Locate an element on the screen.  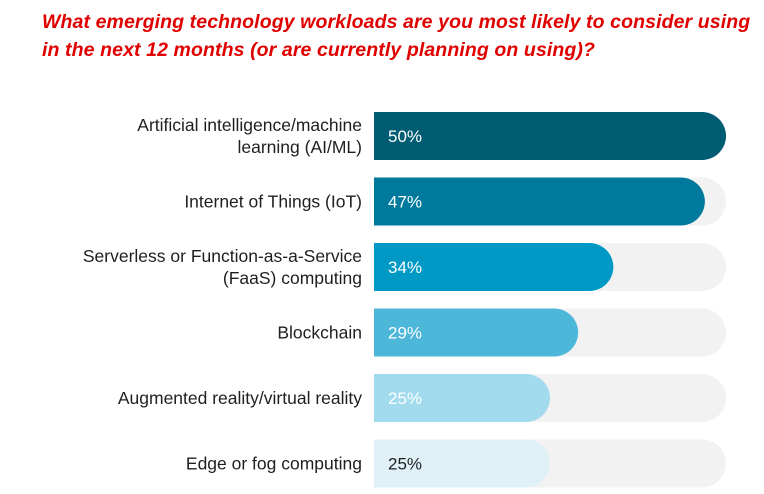
data-label: 47% is located at coordinates (405, 202).